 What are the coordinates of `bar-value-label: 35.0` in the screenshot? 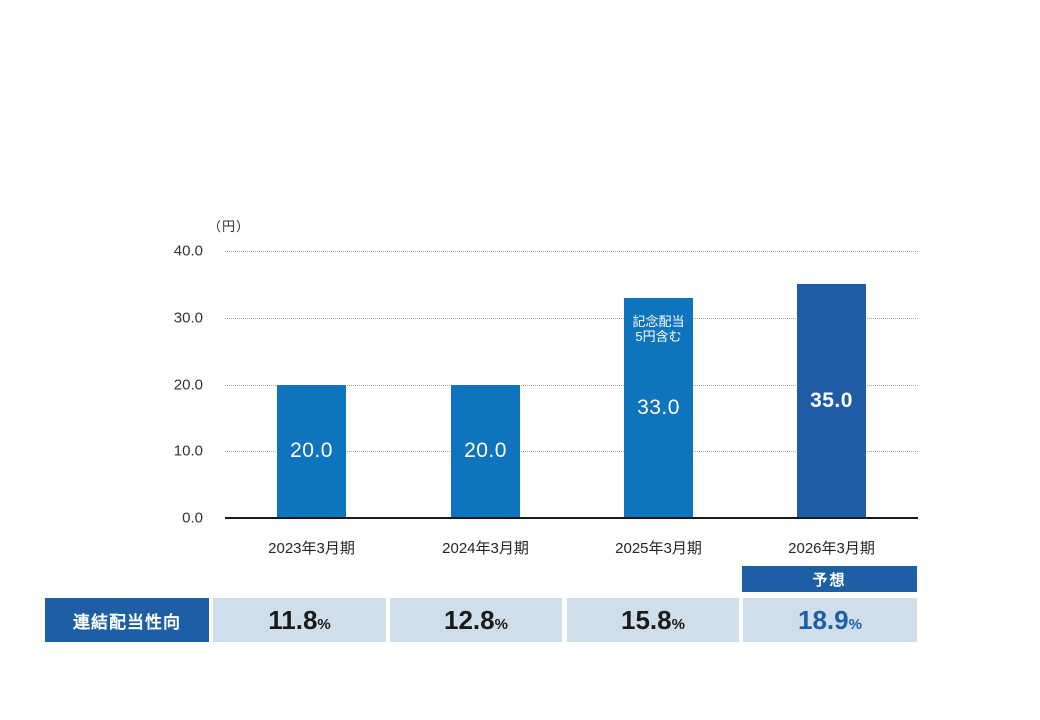 It's located at (831, 401).